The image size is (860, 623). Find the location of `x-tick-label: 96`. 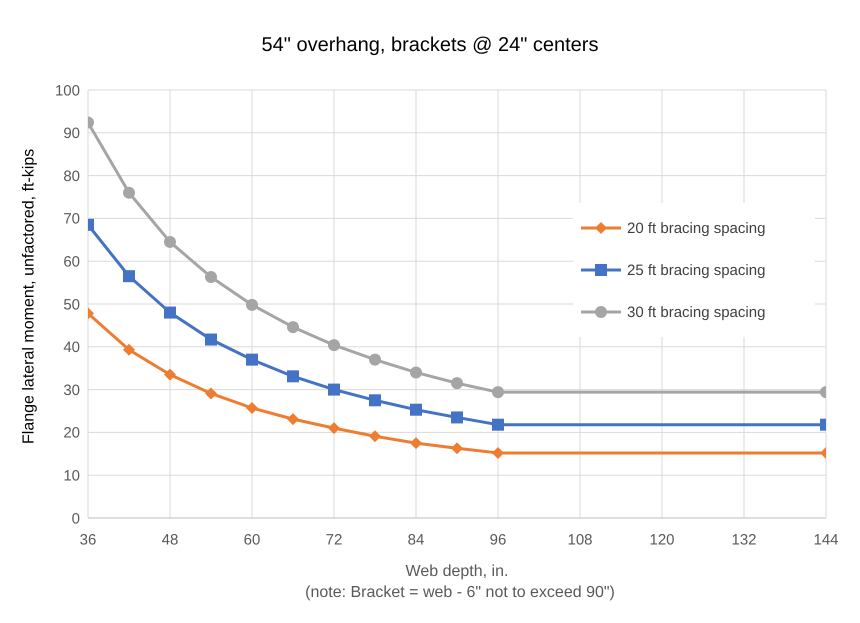

x-tick-label: 96 is located at coordinates (498, 540).